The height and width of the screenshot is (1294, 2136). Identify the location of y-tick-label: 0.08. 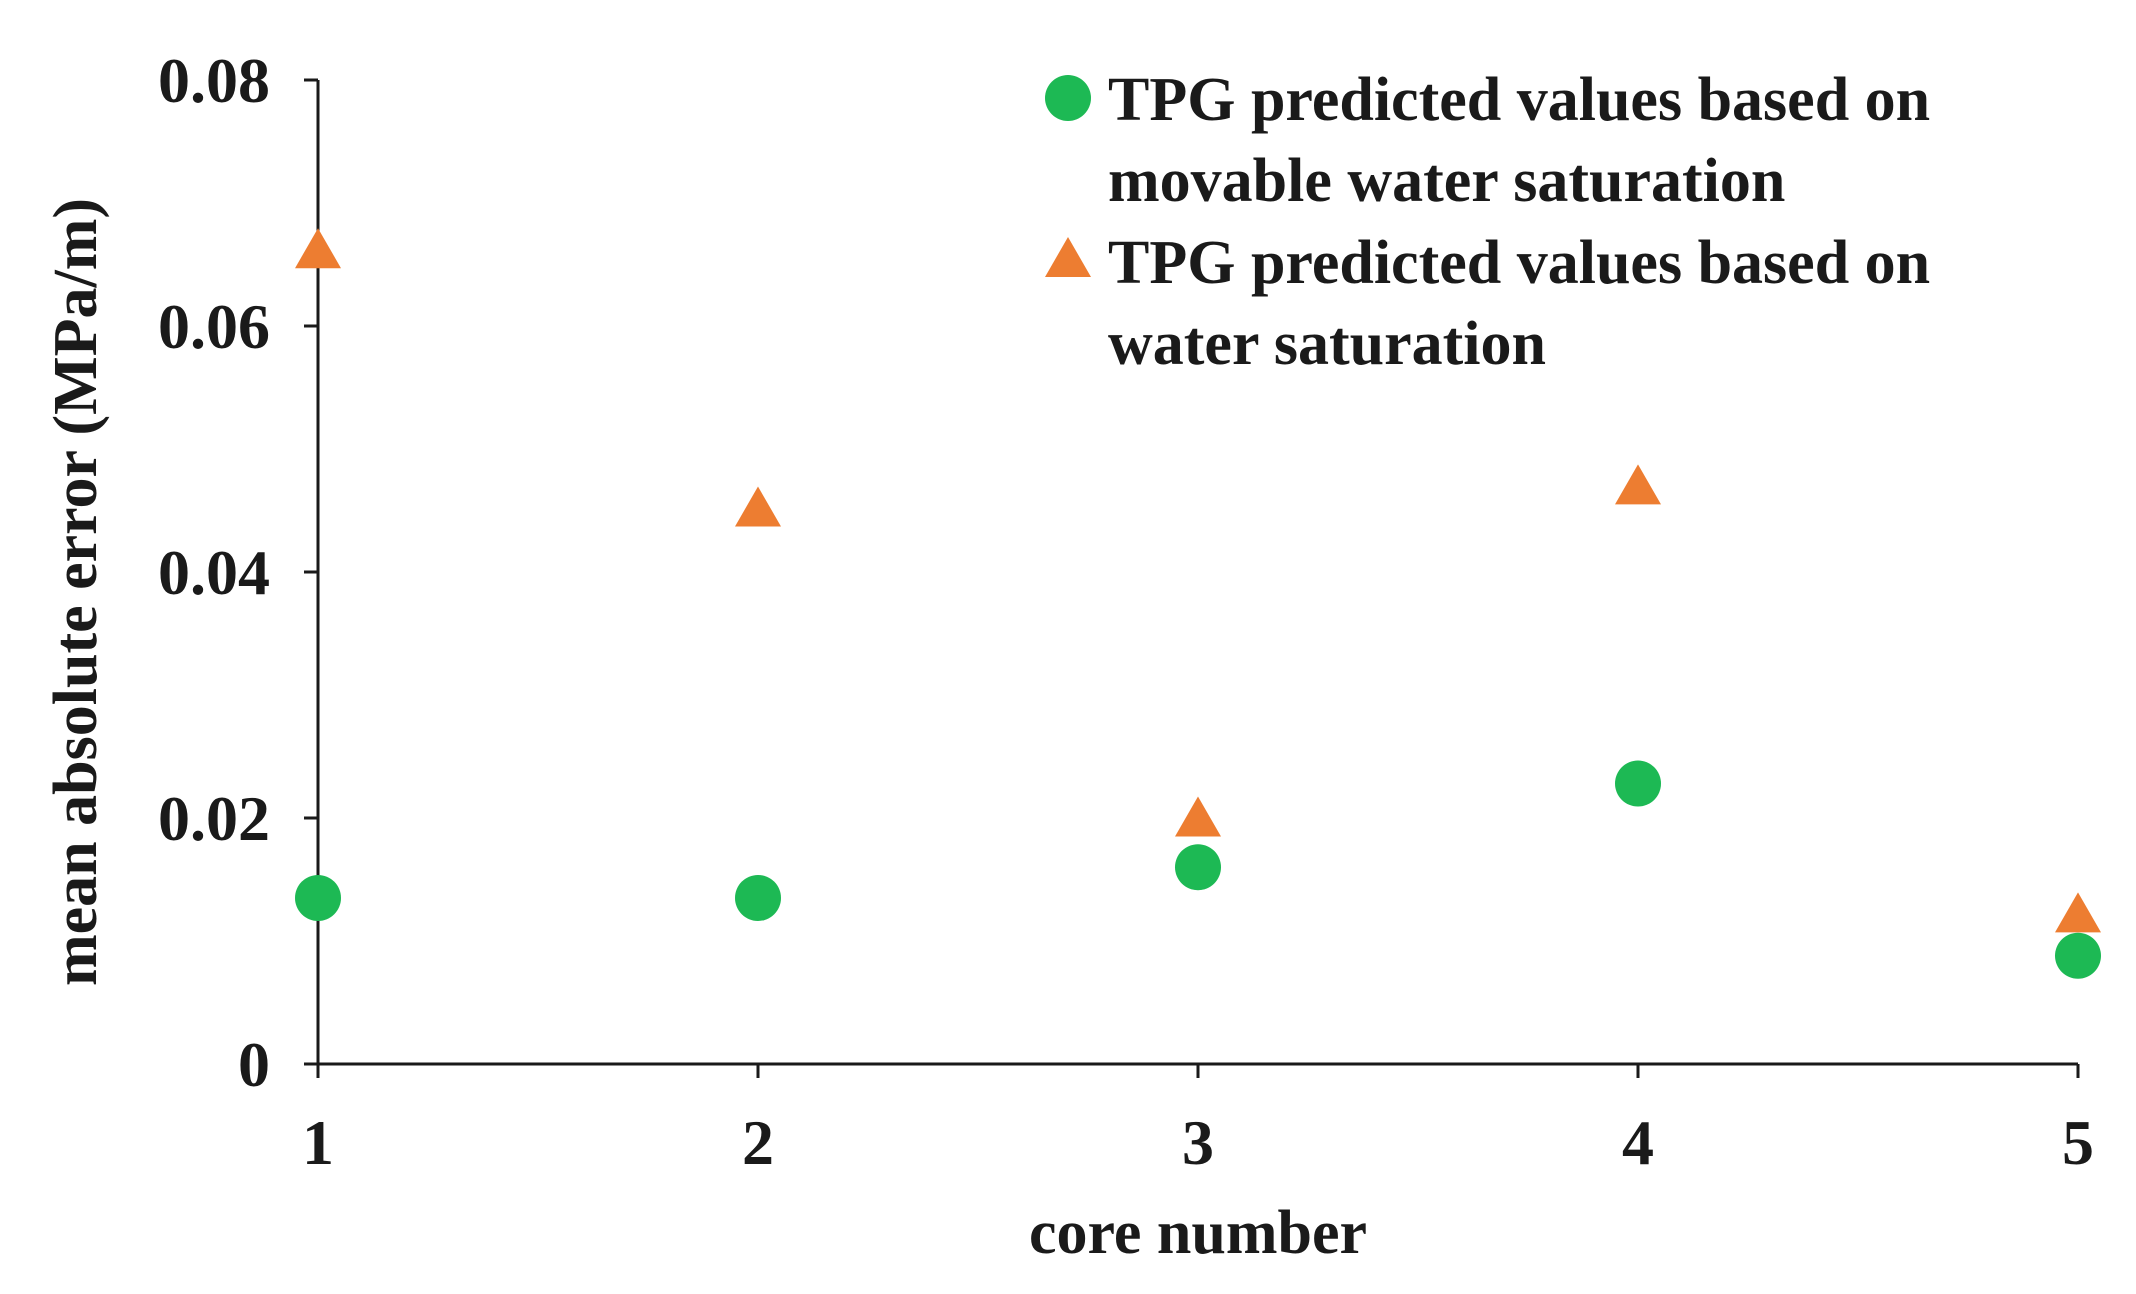
(214, 80).